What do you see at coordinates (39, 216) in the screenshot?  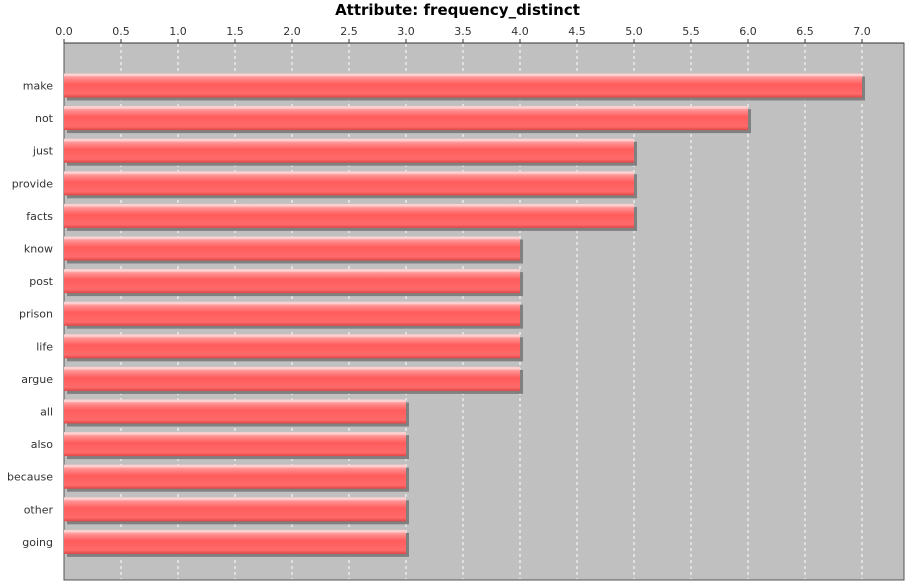 I see `category-label: facts` at bounding box center [39, 216].